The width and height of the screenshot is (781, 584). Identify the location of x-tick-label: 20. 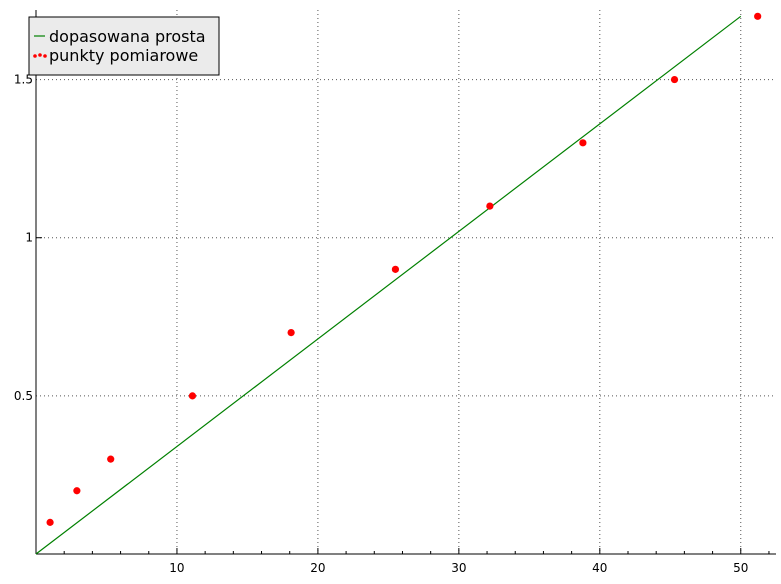
(317, 568).